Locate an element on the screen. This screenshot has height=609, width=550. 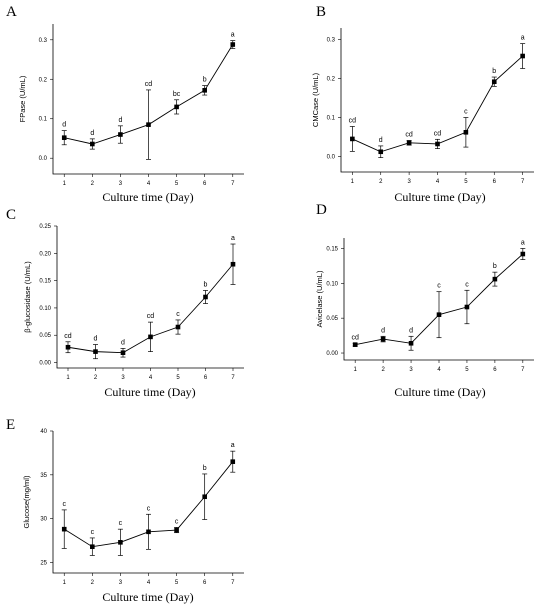
y-axis-label: FPase (U/mL) is located at coordinates (22, 98).